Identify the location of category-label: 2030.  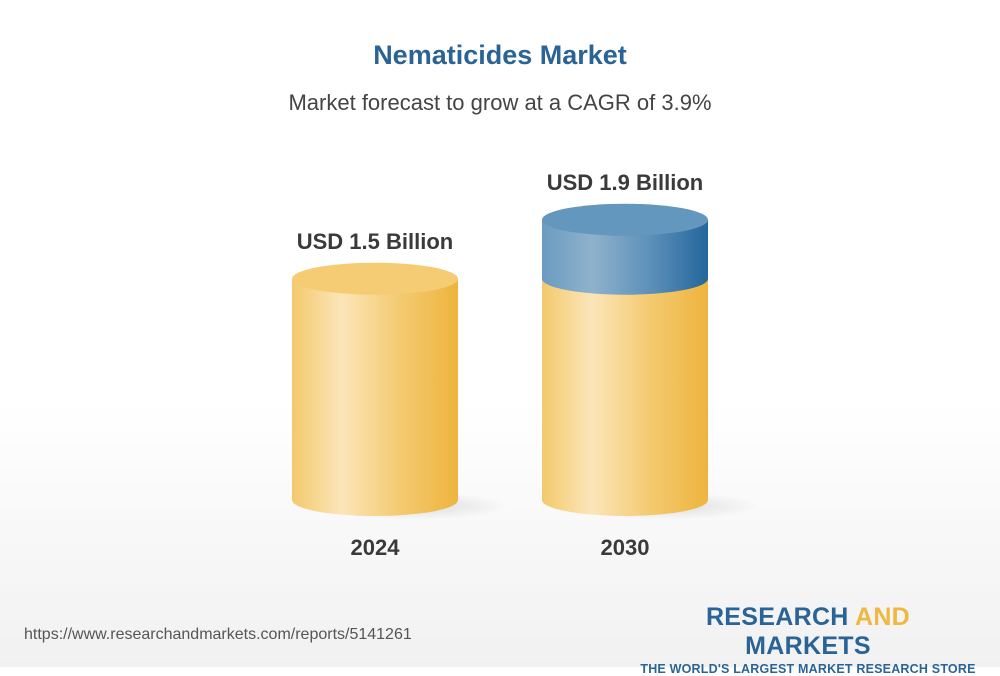
(625, 547).